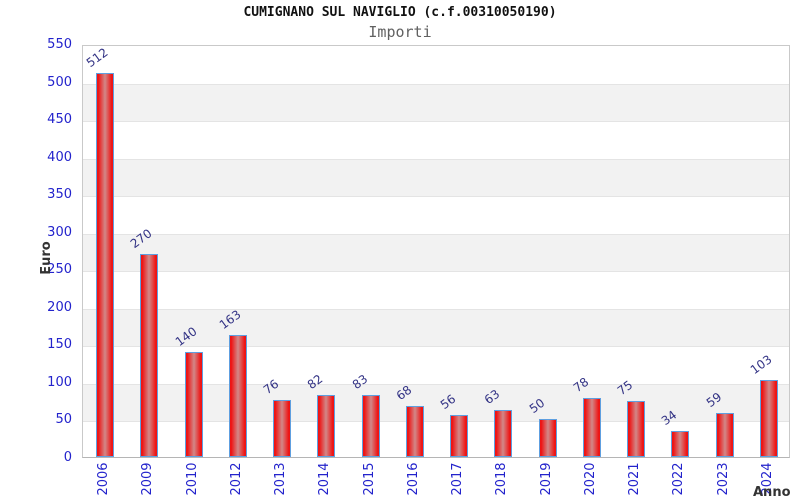 Image resolution: width=800 pixels, height=500 pixels. I want to click on chart-title: CUMIGNANO SUL NAVIGLIO (c.f.00310050190), so click(400, 12).